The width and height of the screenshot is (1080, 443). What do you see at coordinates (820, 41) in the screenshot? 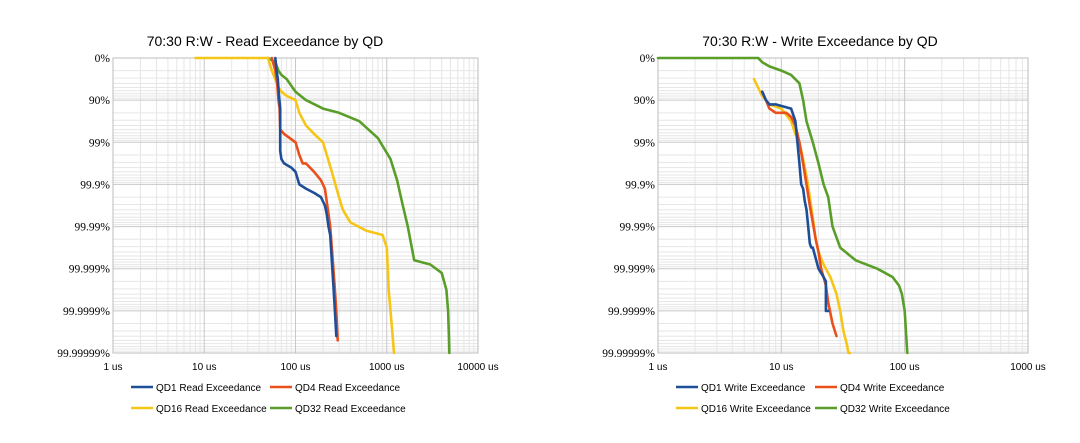
I see `chart-title: 70:30 R:W - Write Exceedance by QD` at bounding box center [820, 41].